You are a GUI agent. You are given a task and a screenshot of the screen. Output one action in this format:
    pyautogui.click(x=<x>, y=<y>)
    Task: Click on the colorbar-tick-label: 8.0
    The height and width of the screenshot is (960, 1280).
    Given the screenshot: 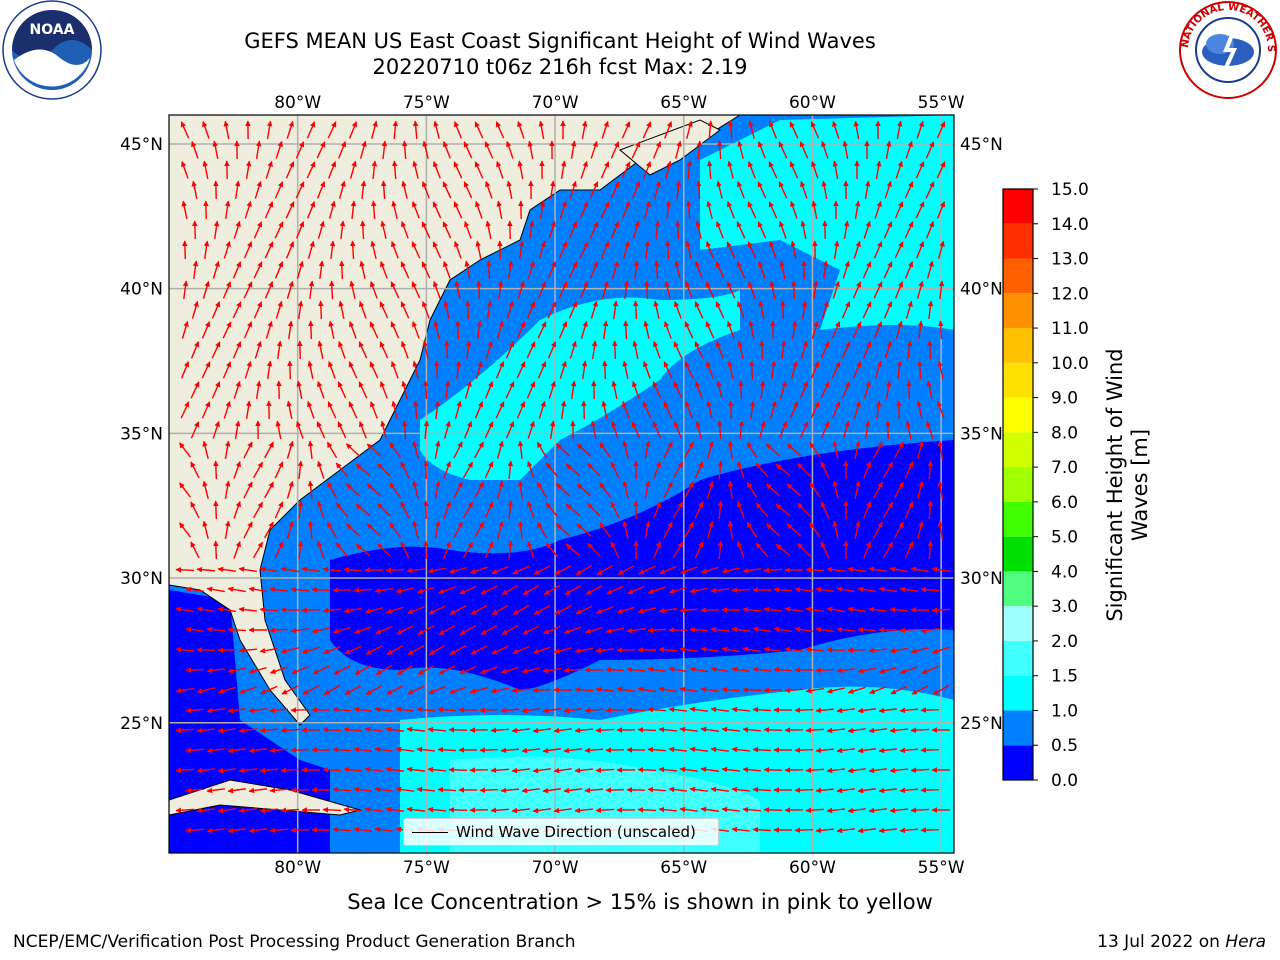 What is the action you would take?
    pyautogui.click(x=1064, y=433)
    